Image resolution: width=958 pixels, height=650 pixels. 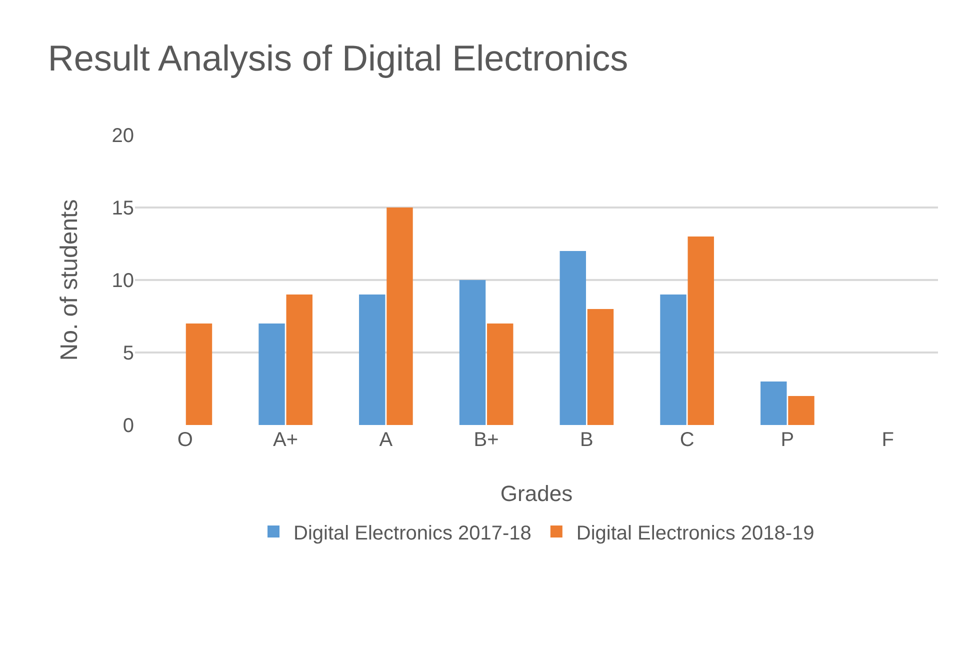 What do you see at coordinates (338, 58) in the screenshot?
I see `chart-title: Result Analysis of Digital Electronics` at bounding box center [338, 58].